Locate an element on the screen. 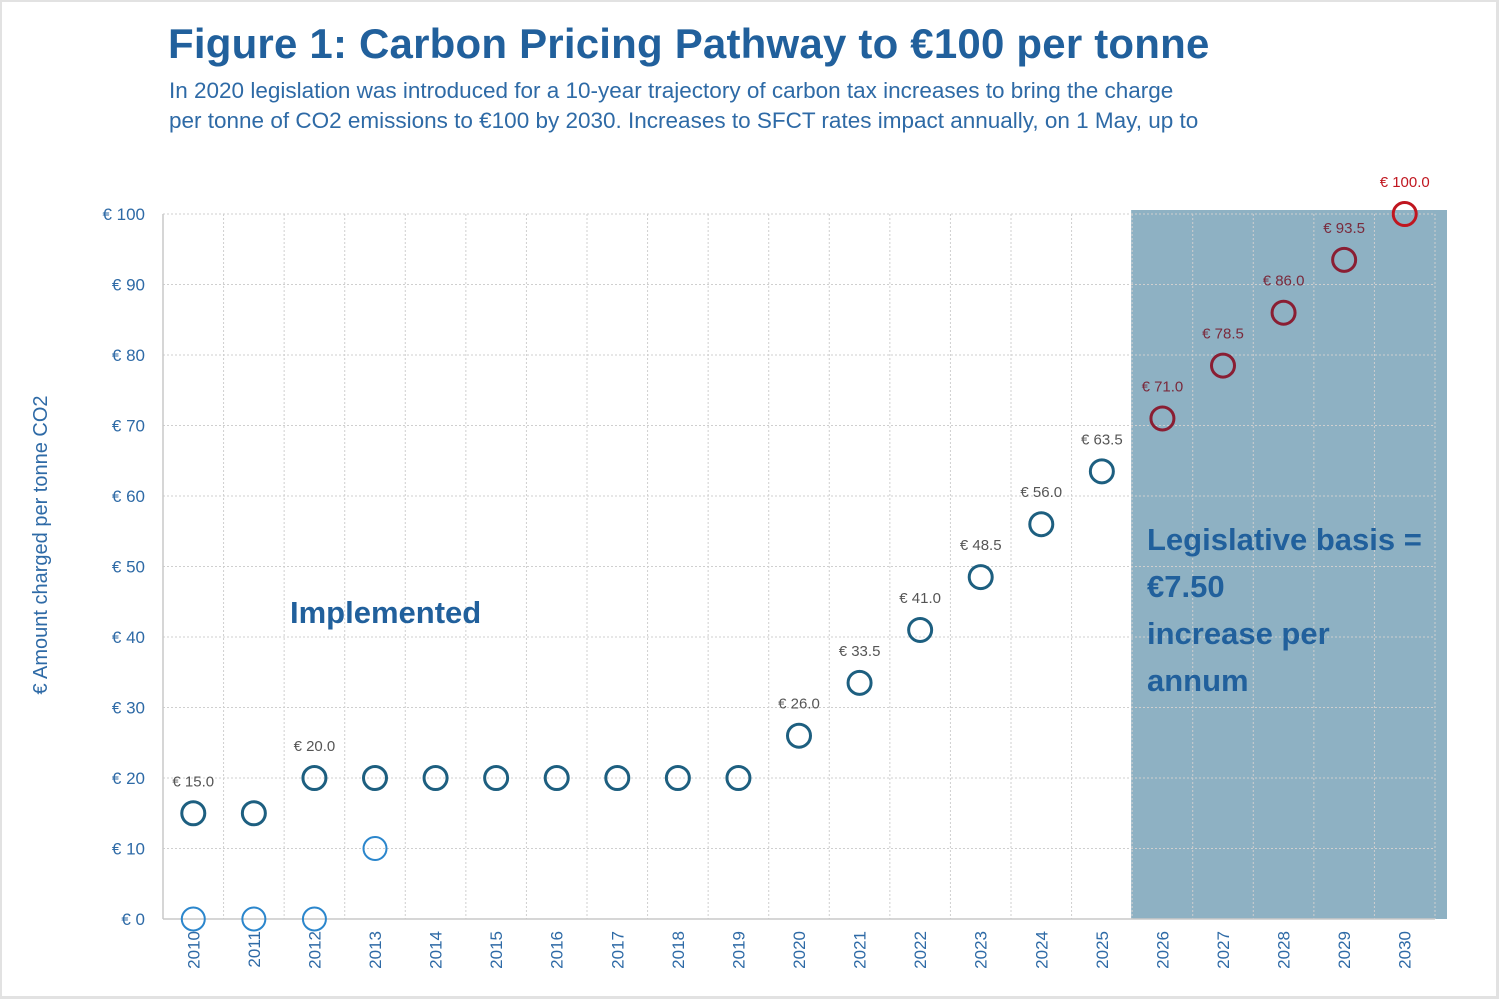 Image resolution: width=1500 pixels, height=1000 pixels. data-label-2022: € 41.0 is located at coordinates (920, 598).